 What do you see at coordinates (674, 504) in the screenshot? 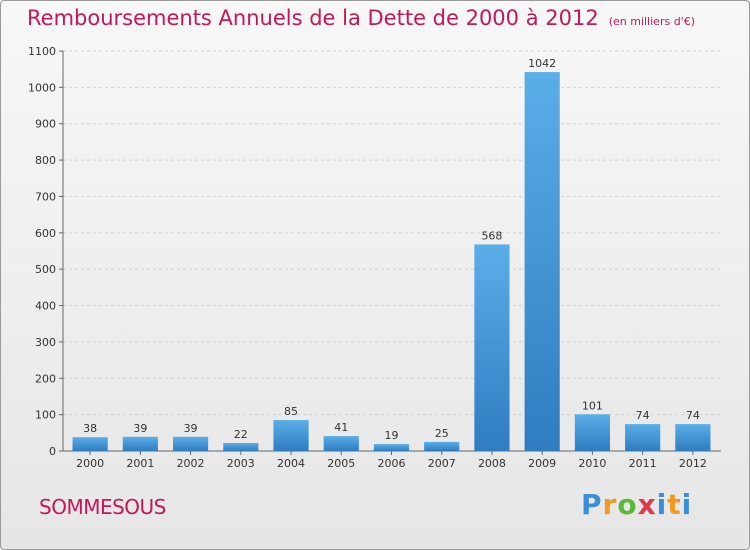
I see `logo-letter: t` at bounding box center [674, 504].